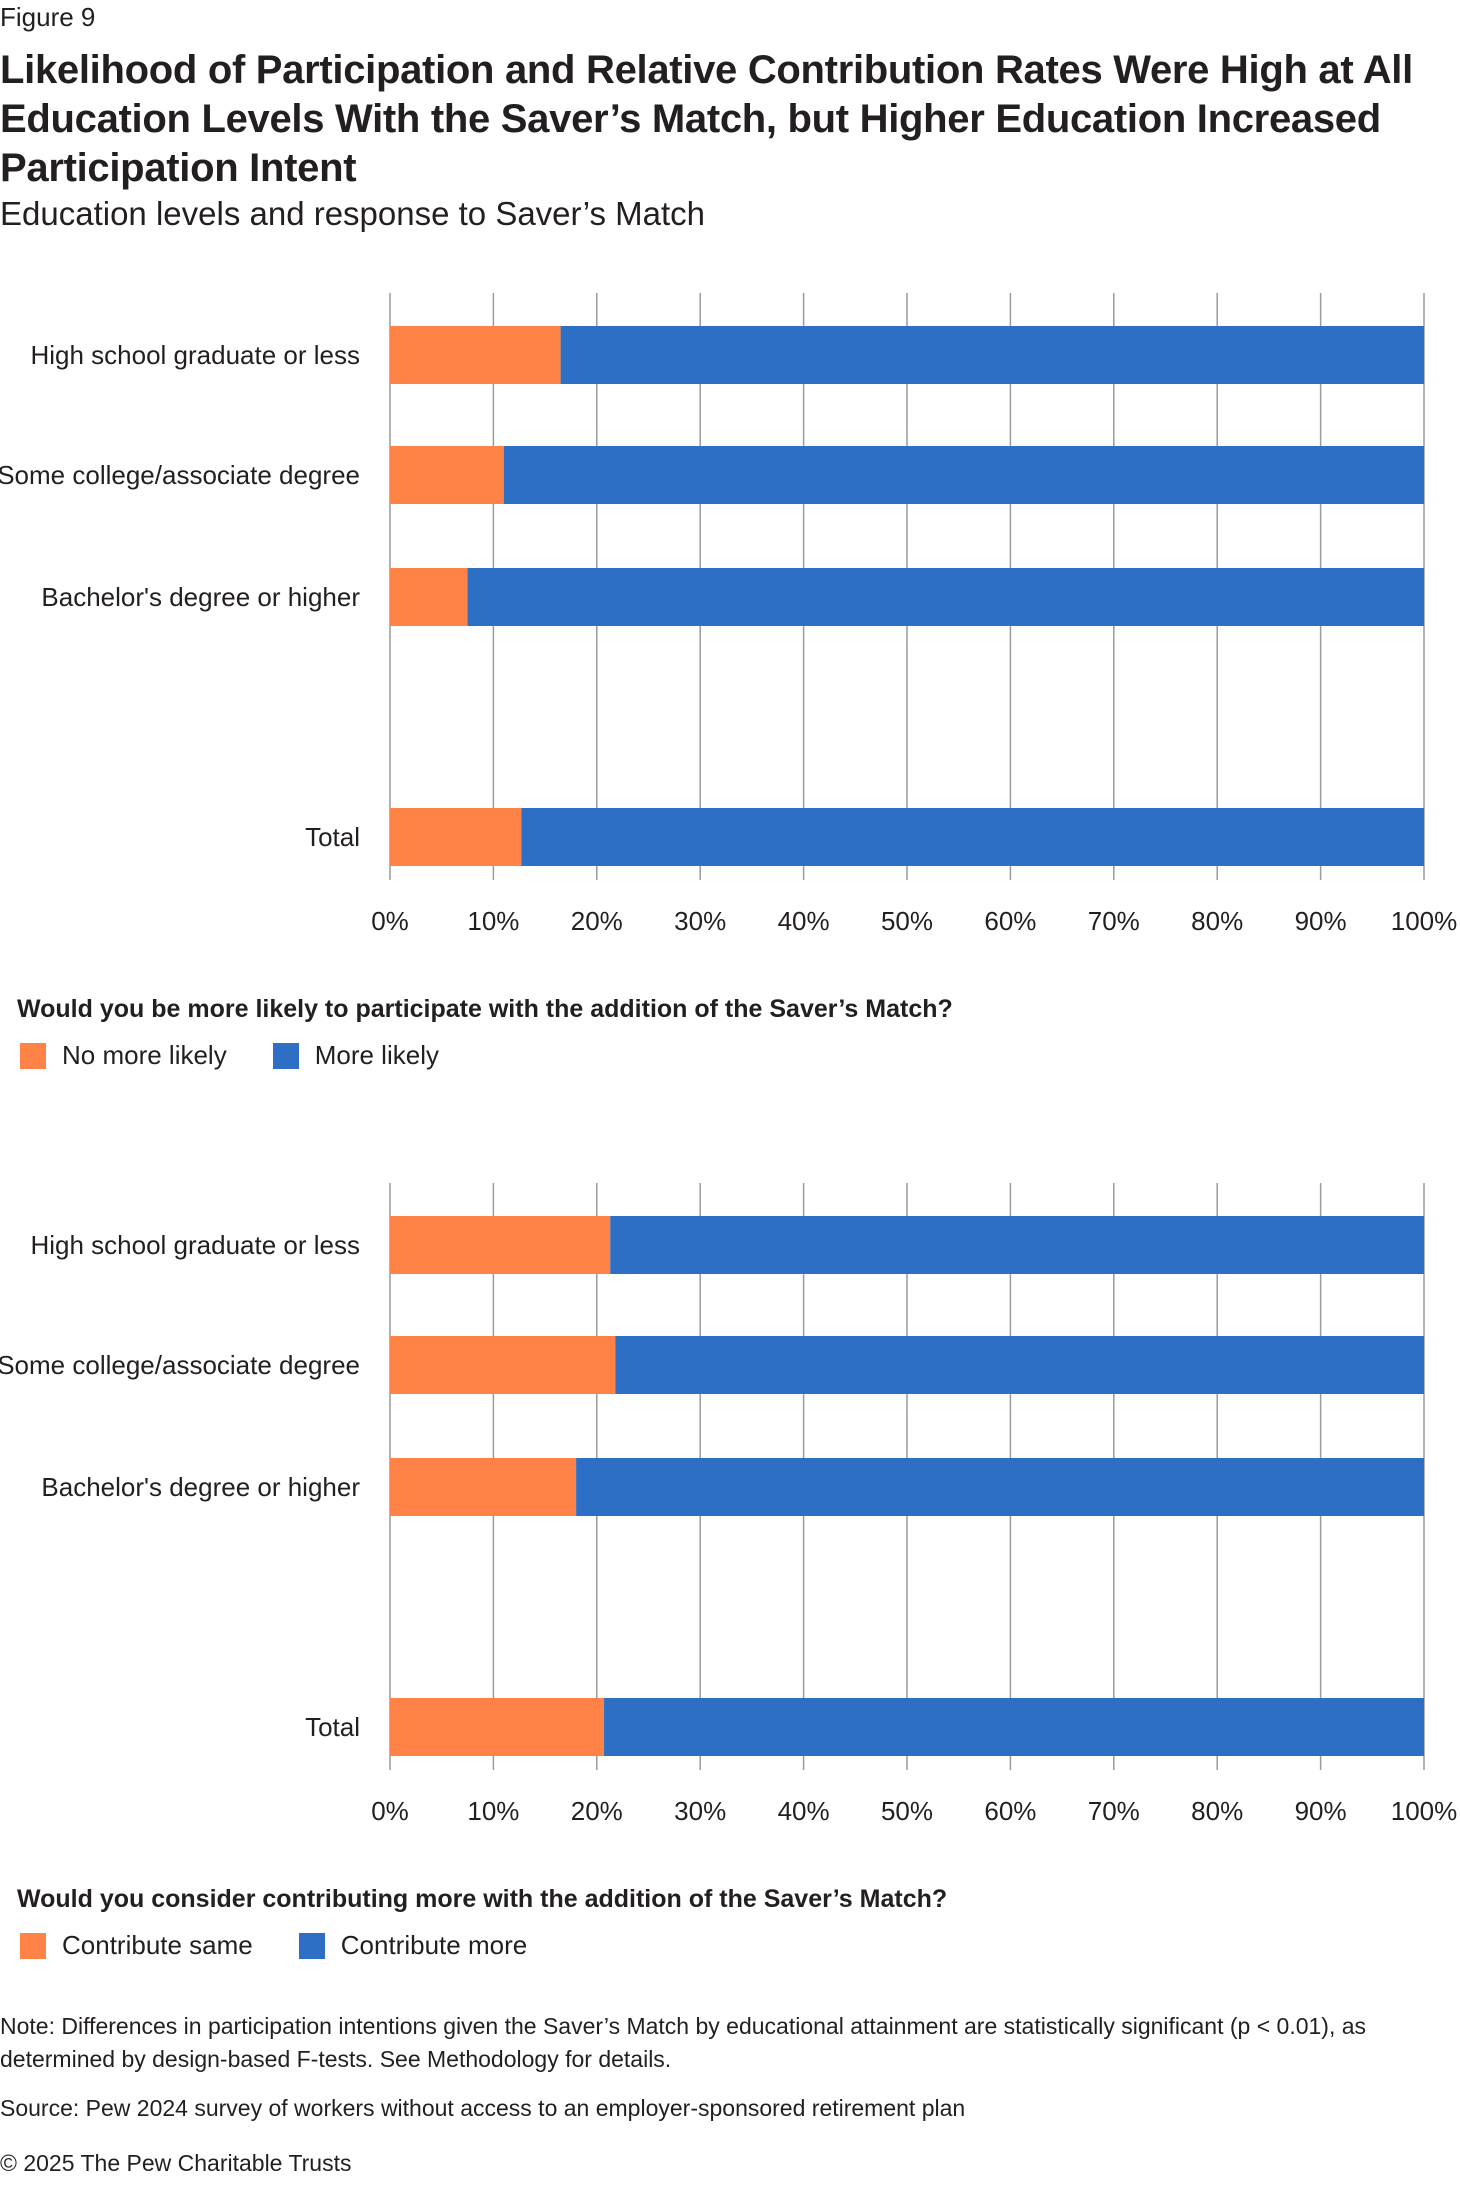  What do you see at coordinates (176, 2163) in the screenshot?
I see `chart-copyright: © 2025 The Pew Charitable Trusts` at bounding box center [176, 2163].